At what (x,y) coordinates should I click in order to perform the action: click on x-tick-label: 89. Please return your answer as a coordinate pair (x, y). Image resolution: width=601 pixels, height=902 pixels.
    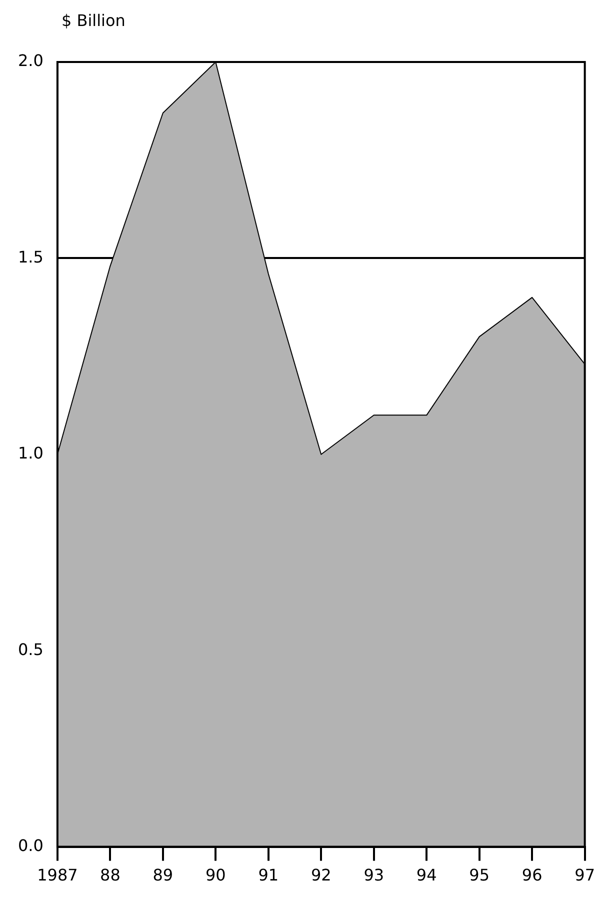
    Looking at the image, I should click on (163, 875).